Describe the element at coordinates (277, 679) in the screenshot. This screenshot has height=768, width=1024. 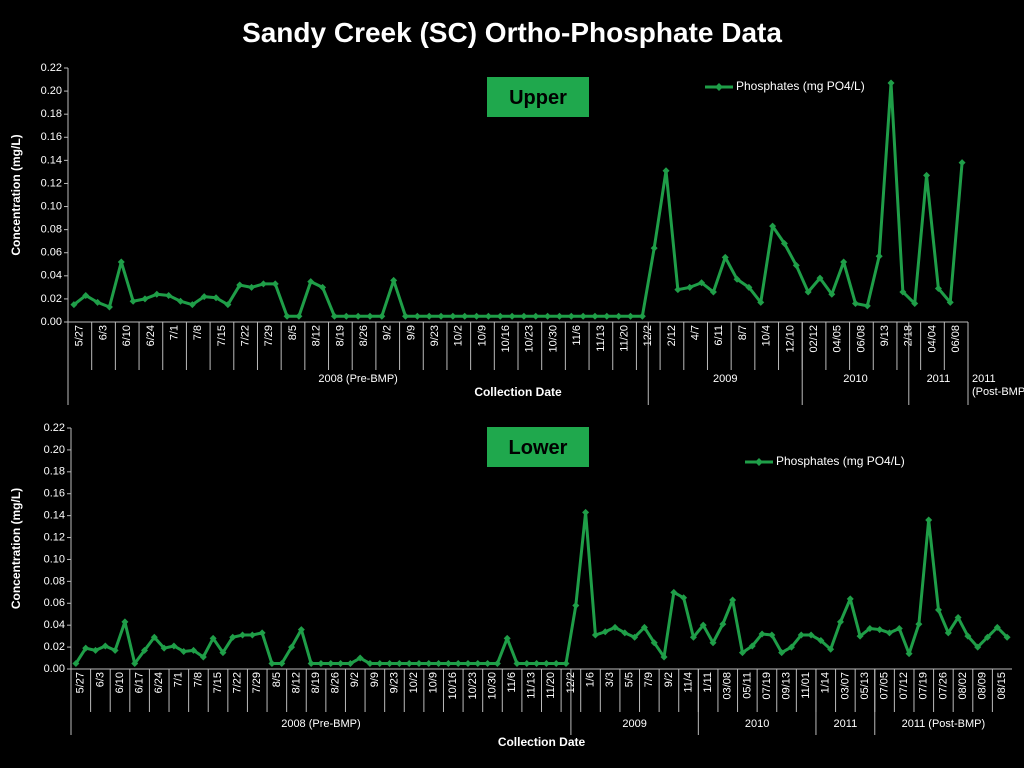
I see `x-tick-label: 8/5` at that location.